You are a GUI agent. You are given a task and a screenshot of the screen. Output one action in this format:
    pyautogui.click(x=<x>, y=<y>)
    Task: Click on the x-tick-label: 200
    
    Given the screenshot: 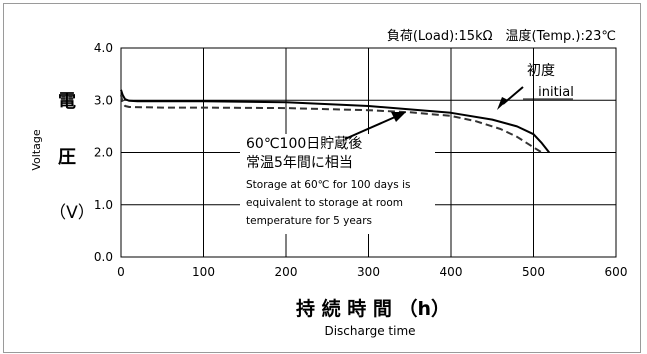 What is the action you would take?
    pyautogui.click(x=286, y=272)
    